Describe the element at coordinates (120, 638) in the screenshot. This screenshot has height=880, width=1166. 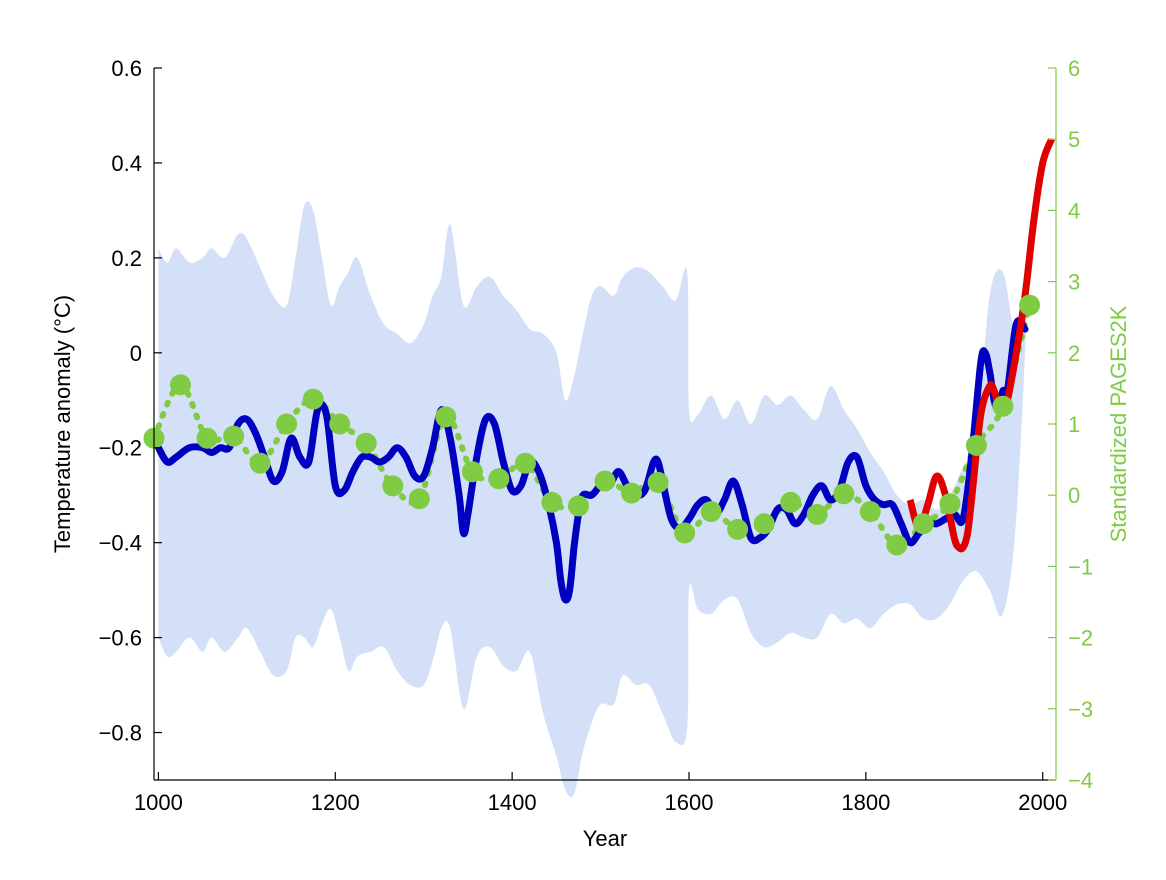
I see `y-tick-label: −0.6` at that location.